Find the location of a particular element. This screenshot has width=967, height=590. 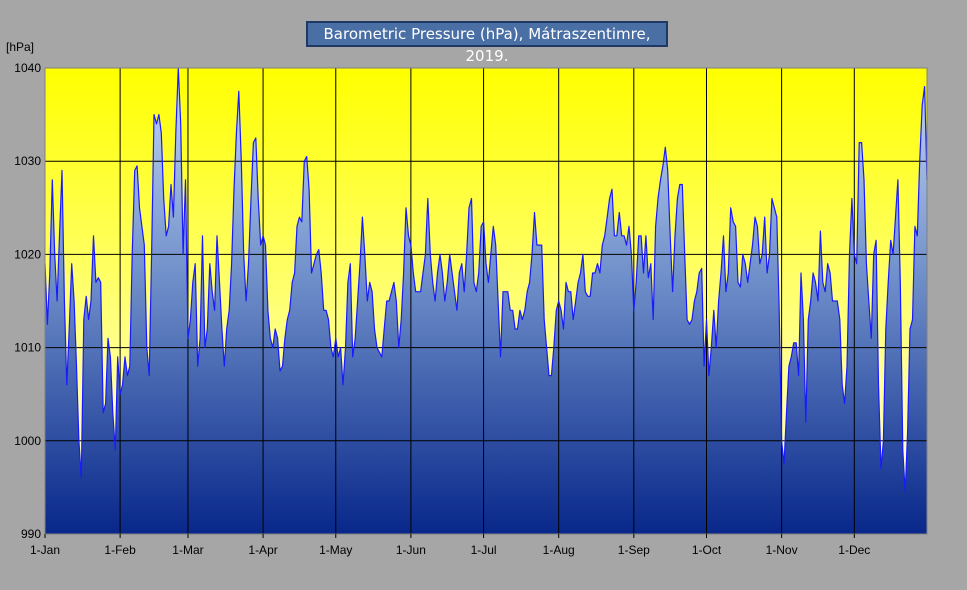

x-tick-label: 1-Feb is located at coordinates (120, 550).